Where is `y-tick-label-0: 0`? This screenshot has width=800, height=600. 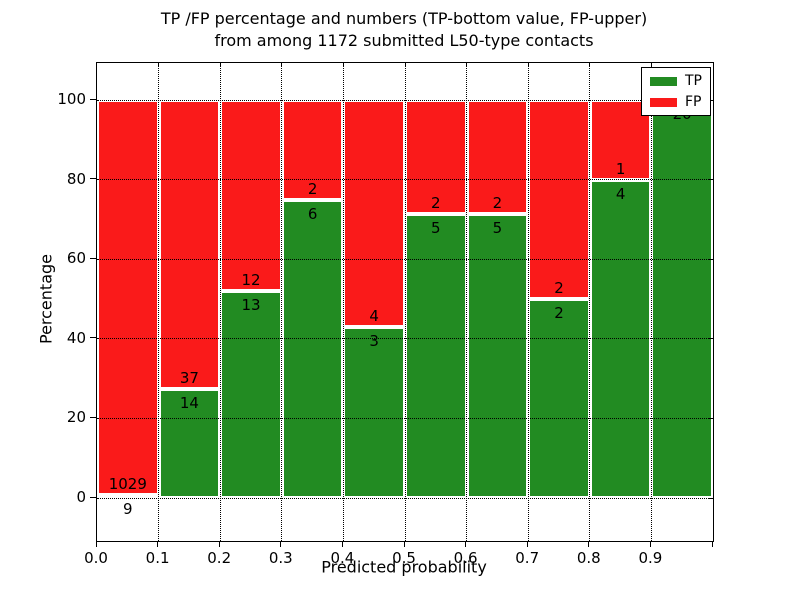
y-tick-label-0: 0 is located at coordinates (81, 497).